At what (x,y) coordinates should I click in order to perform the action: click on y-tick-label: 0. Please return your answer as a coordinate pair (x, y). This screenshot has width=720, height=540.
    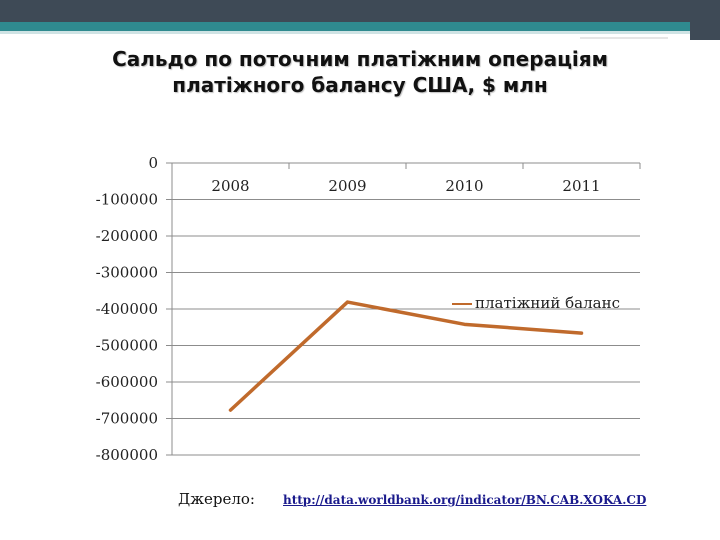
    Looking at the image, I should click on (153, 163).